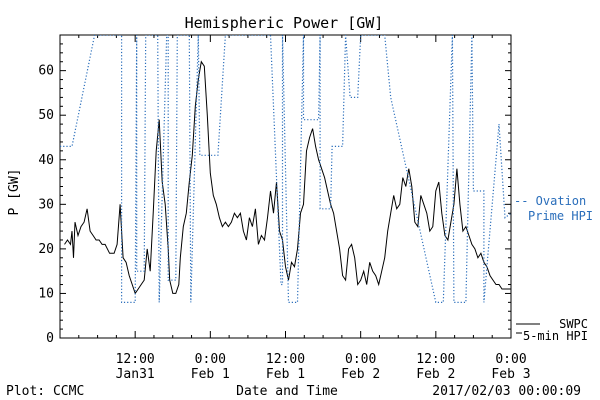 The width and height of the screenshot is (600, 400). Describe the element at coordinates (50, 338) in the screenshot. I see `y-tick-label: 0` at that location.